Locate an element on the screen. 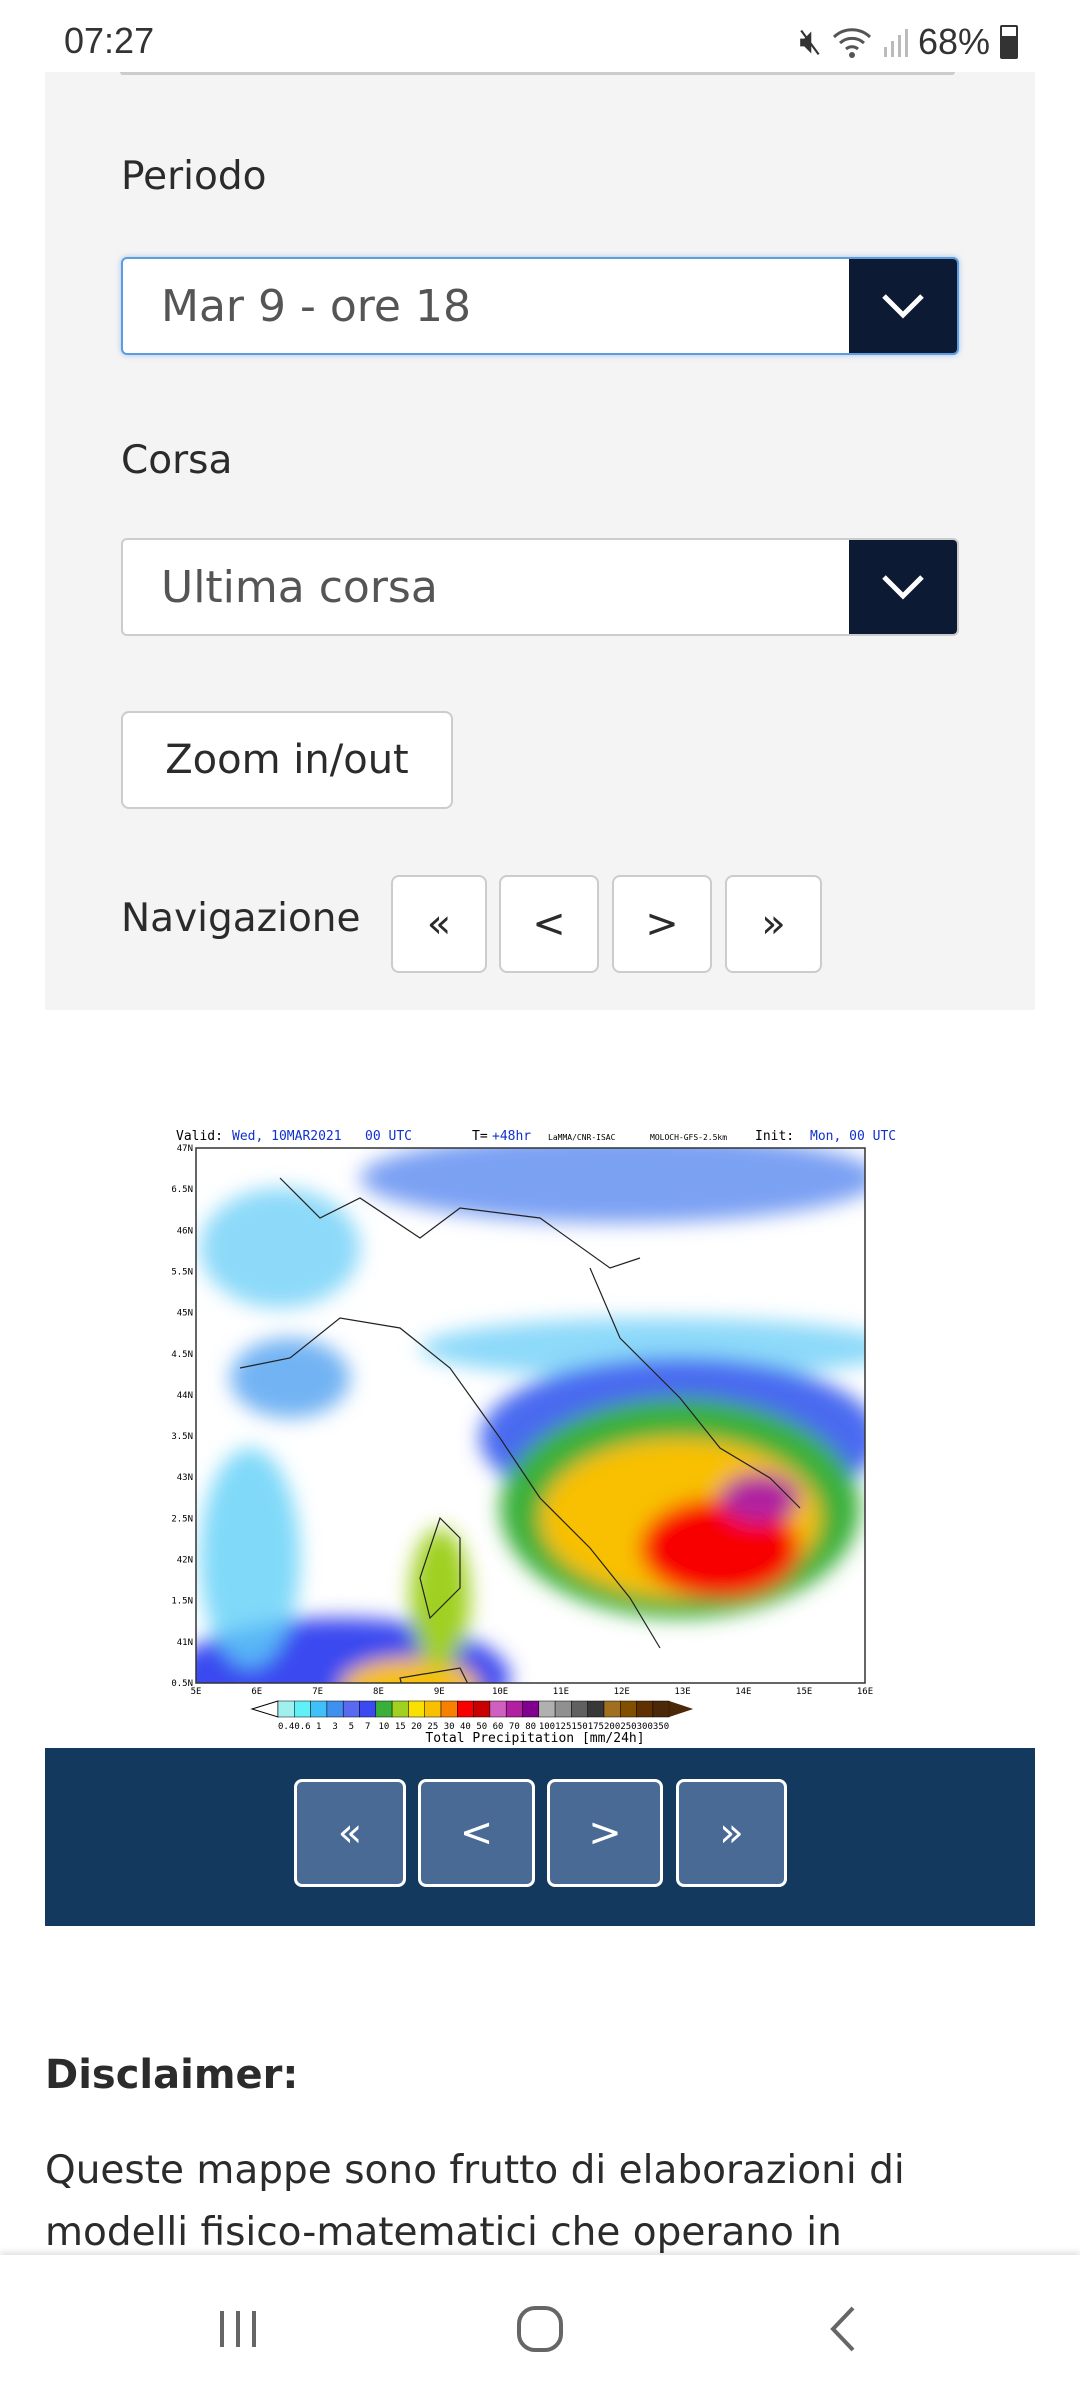 Image resolution: width=1080 pixels, height=2400 pixels. periodo-select: Mar 9 - ore 18 is located at coordinates (540, 306).